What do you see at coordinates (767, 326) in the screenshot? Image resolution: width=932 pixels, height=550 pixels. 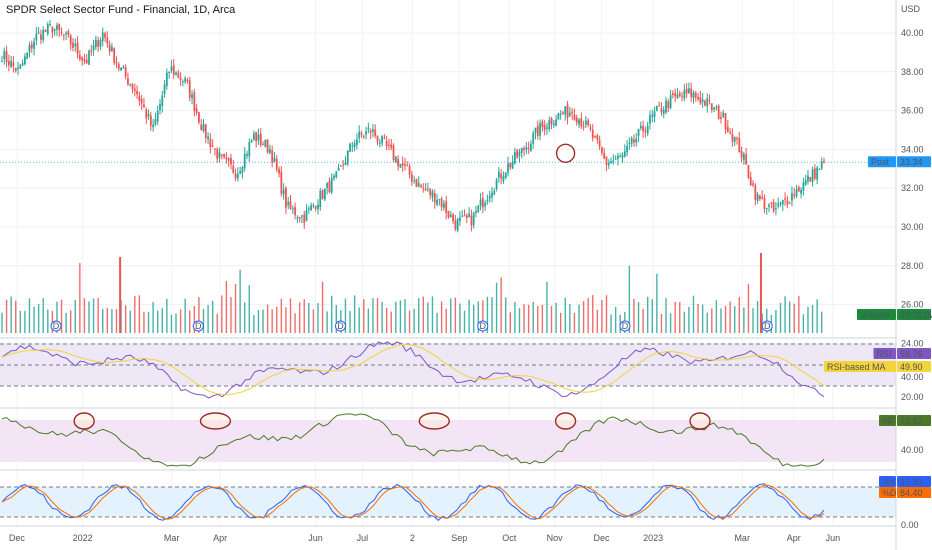 I see `dividend-marker-circle` at bounding box center [767, 326].